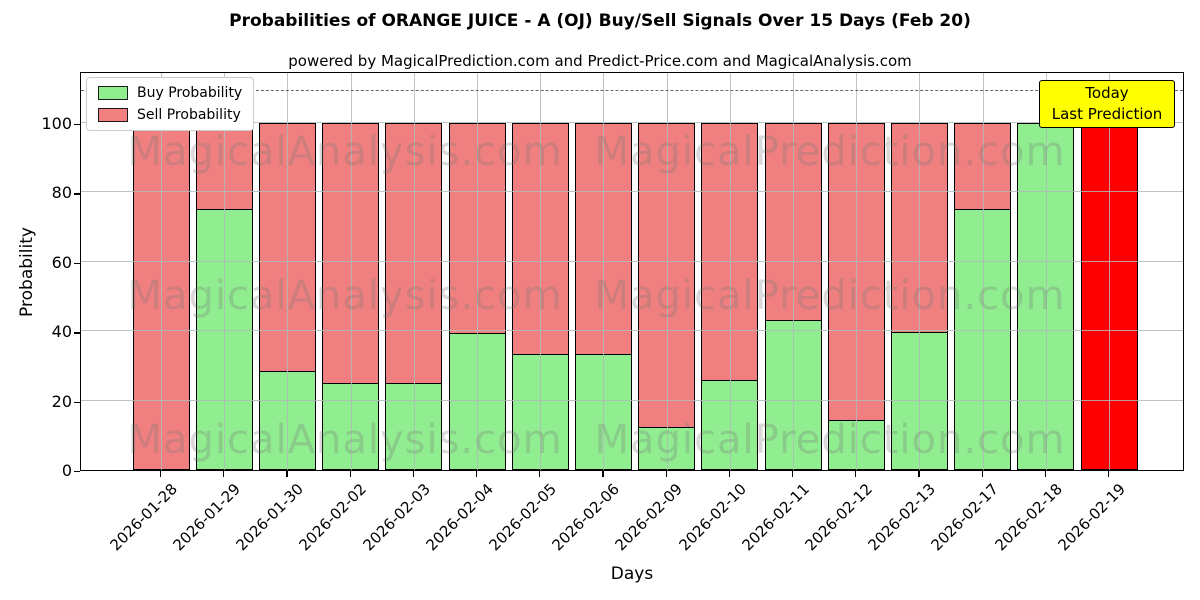 The height and width of the screenshot is (600, 1200). I want to click on y-tick-label: 0, so click(66, 470).